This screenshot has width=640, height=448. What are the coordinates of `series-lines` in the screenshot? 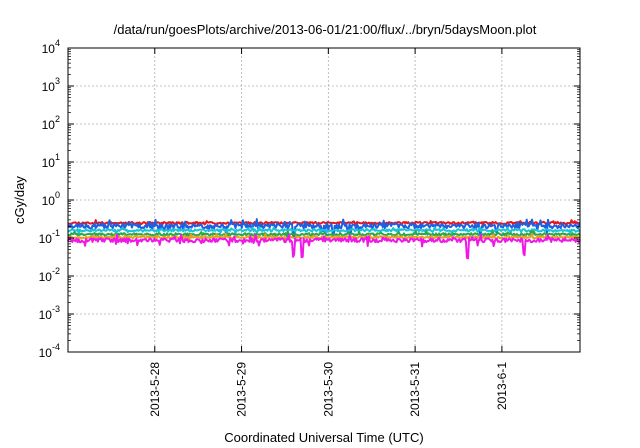 It's located at (324, 239).